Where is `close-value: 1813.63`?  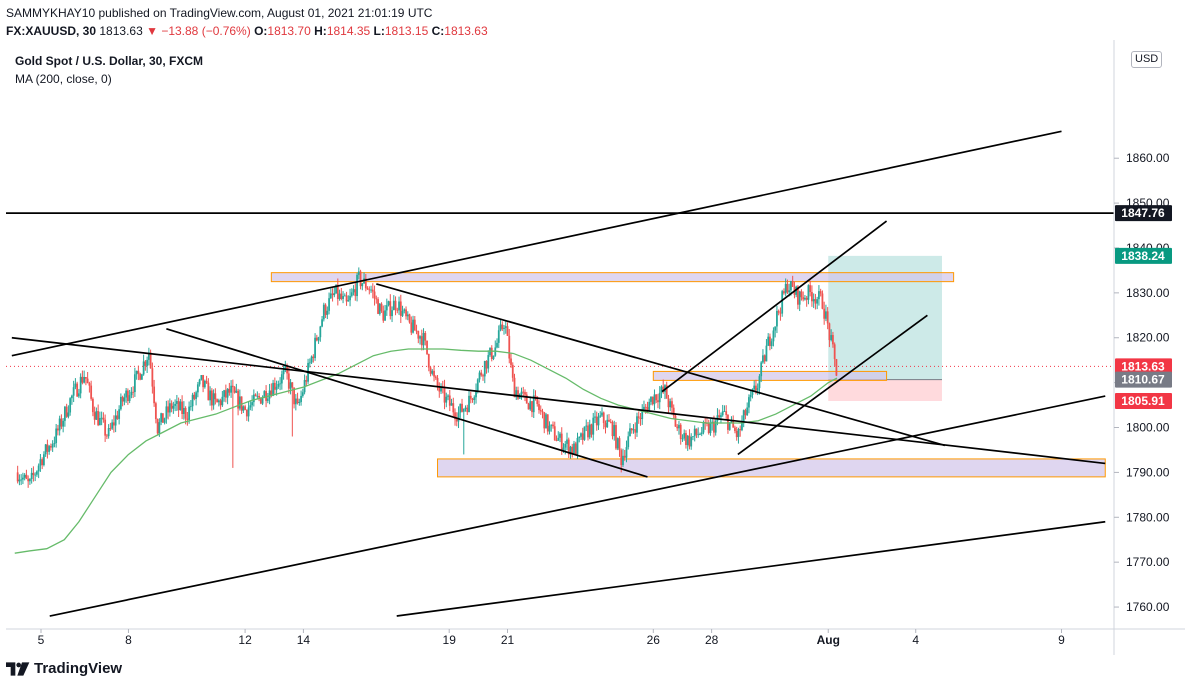 close-value: 1813.63 is located at coordinates (466, 31).